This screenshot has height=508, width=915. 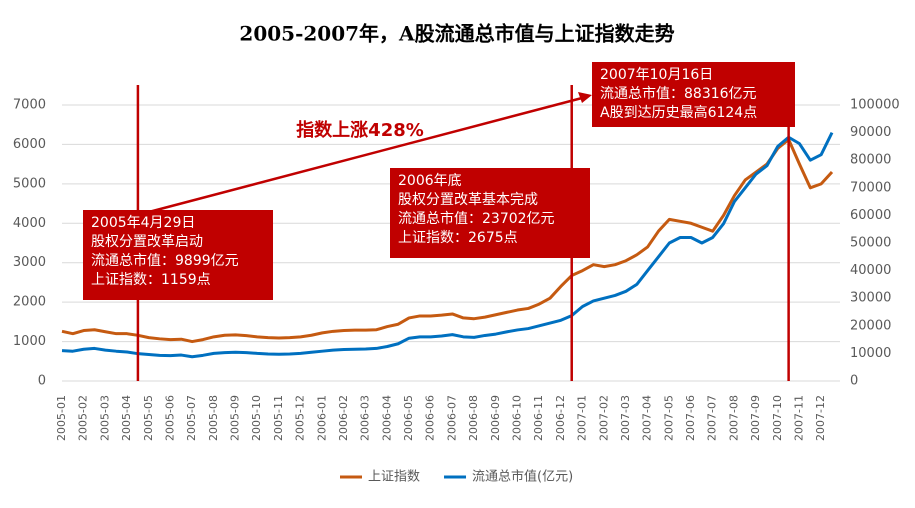 What do you see at coordinates (386, 418) in the screenshot?
I see `x-tick-label: 2006-04` at bounding box center [386, 418].